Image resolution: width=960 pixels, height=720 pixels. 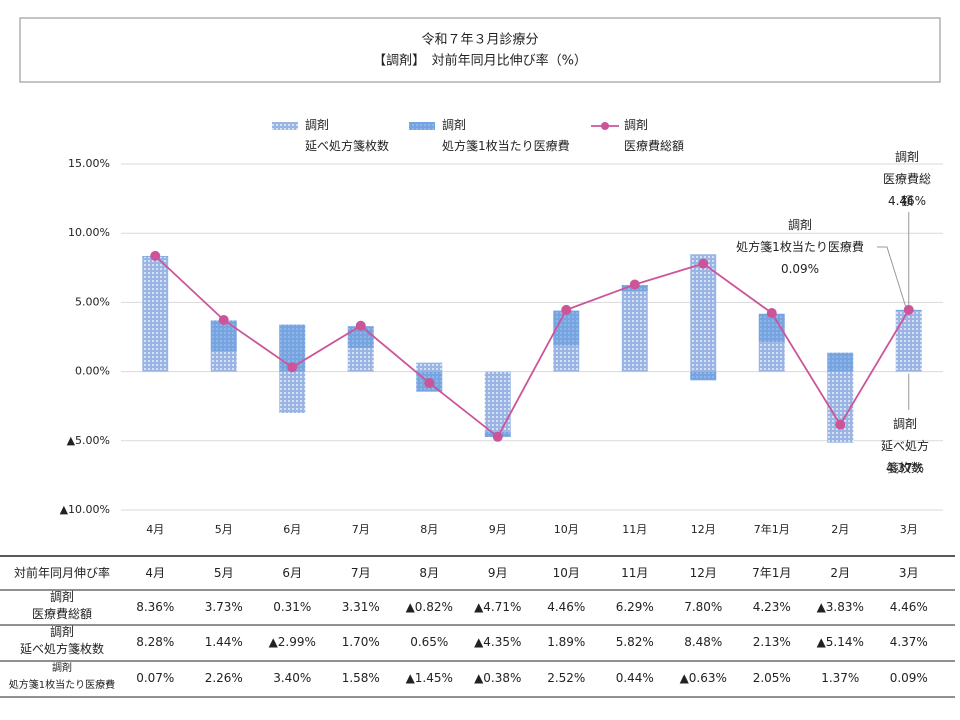 I want to click on table-cell: 0.31%, so click(x=292, y=607).